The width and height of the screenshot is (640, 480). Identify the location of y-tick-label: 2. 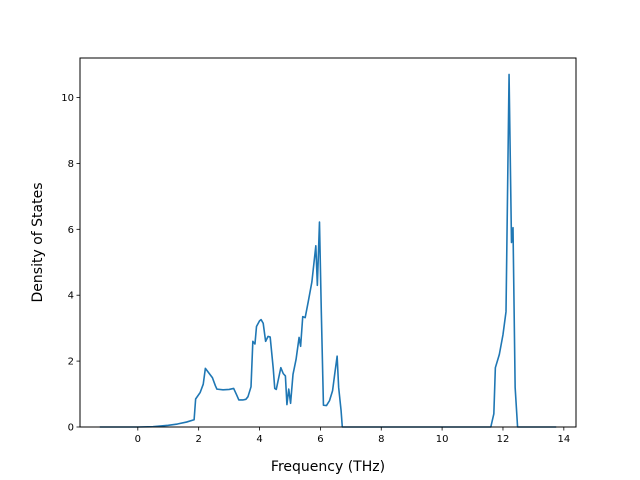
(71, 362).